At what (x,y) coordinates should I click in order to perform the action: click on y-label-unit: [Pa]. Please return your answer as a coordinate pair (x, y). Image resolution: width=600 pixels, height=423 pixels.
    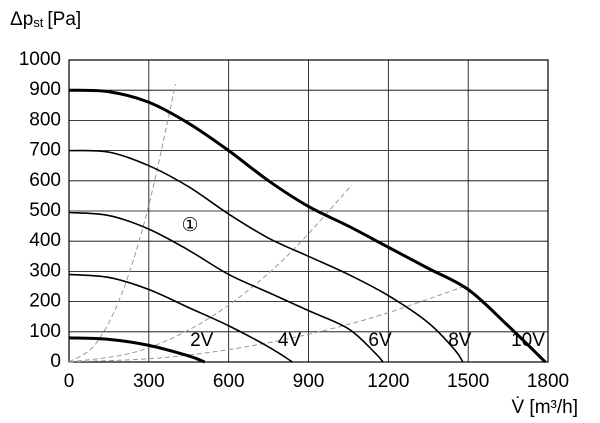
    Looking at the image, I should click on (64, 19).